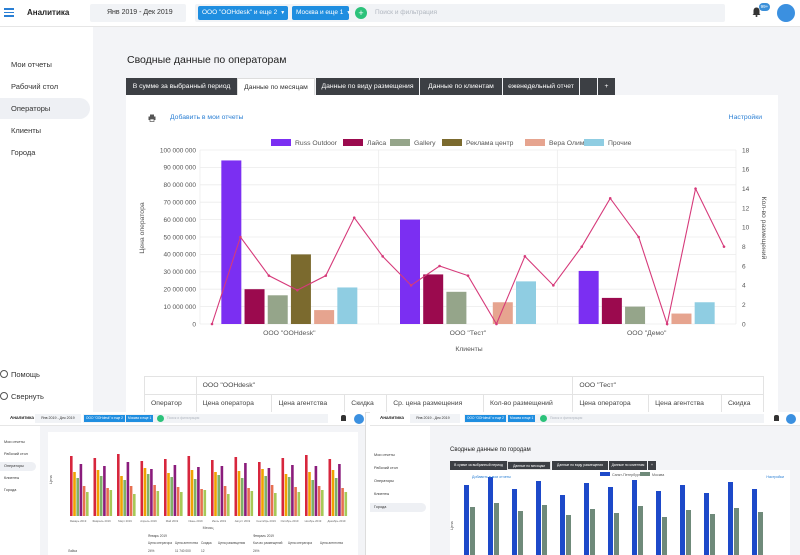 This screenshot has width=800, height=555. I want to click on thumb-legend-swatch-spb, so click(605, 474).